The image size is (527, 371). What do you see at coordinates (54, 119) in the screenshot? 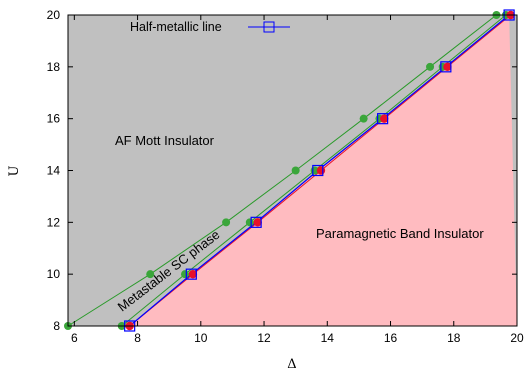
I see `y-tick-label-4: 16` at bounding box center [54, 119].